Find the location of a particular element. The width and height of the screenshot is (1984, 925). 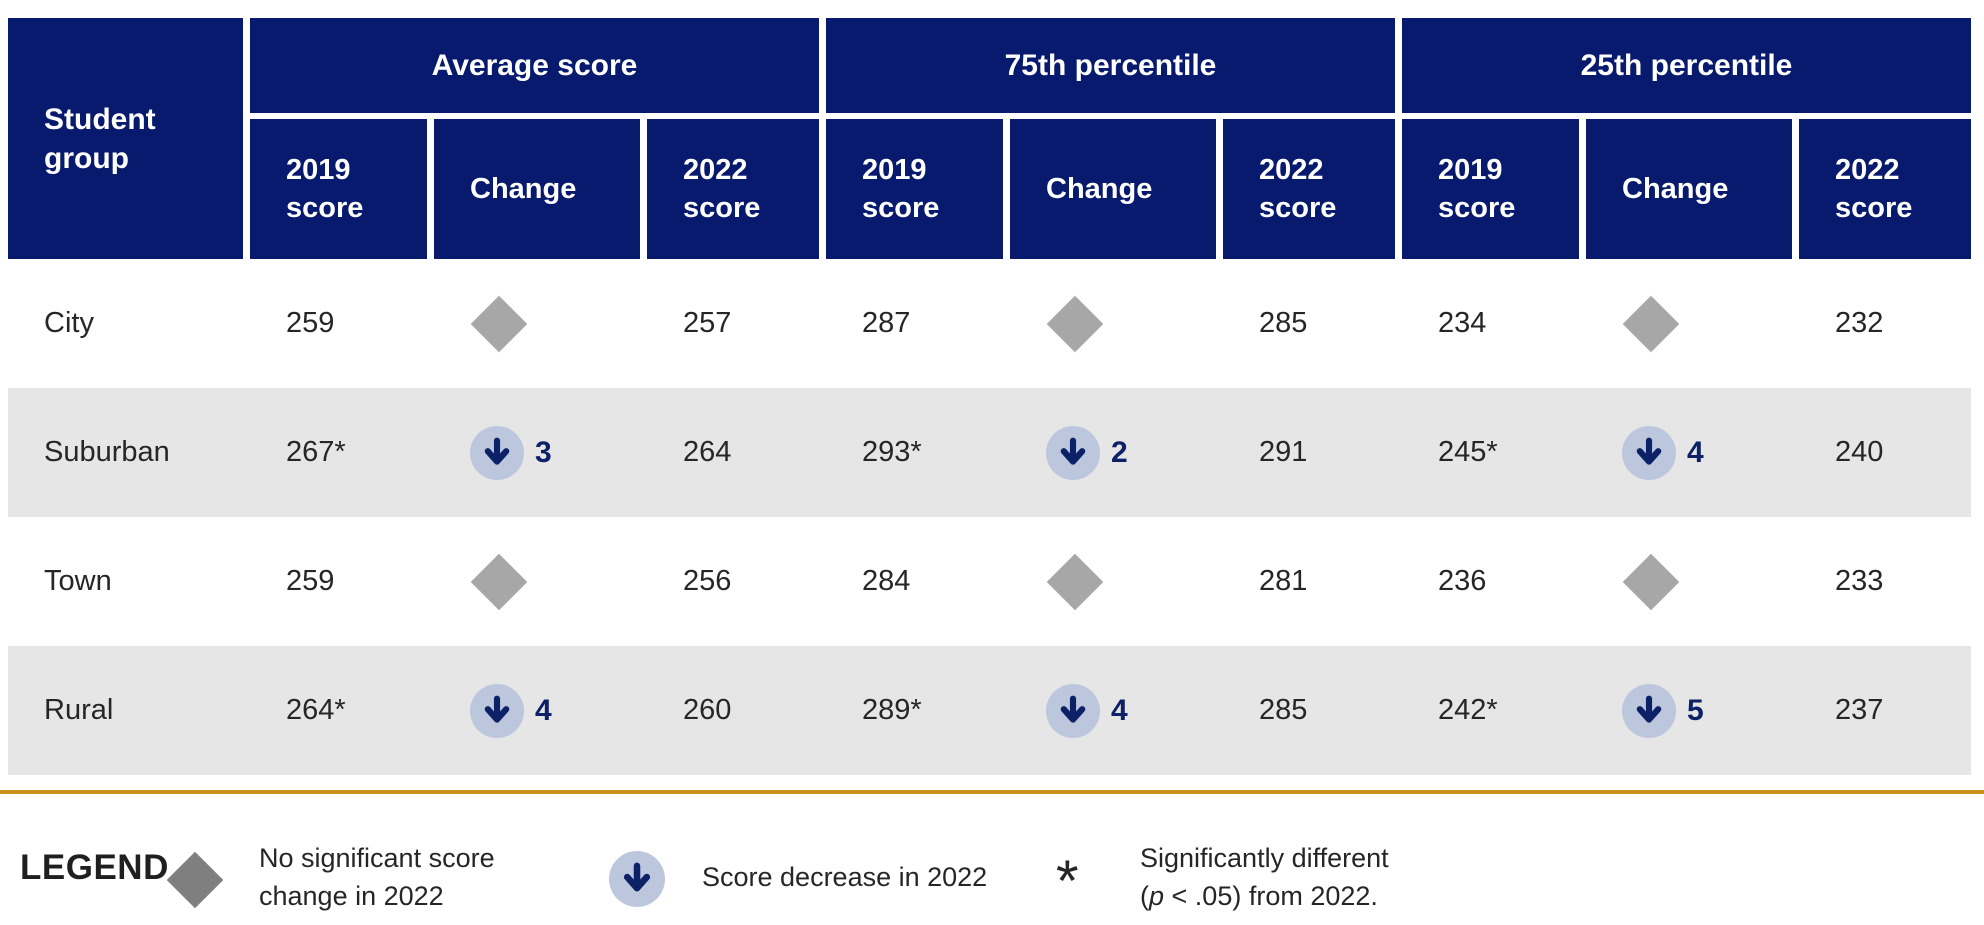

score-cell: 281 is located at coordinates (1283, 581).